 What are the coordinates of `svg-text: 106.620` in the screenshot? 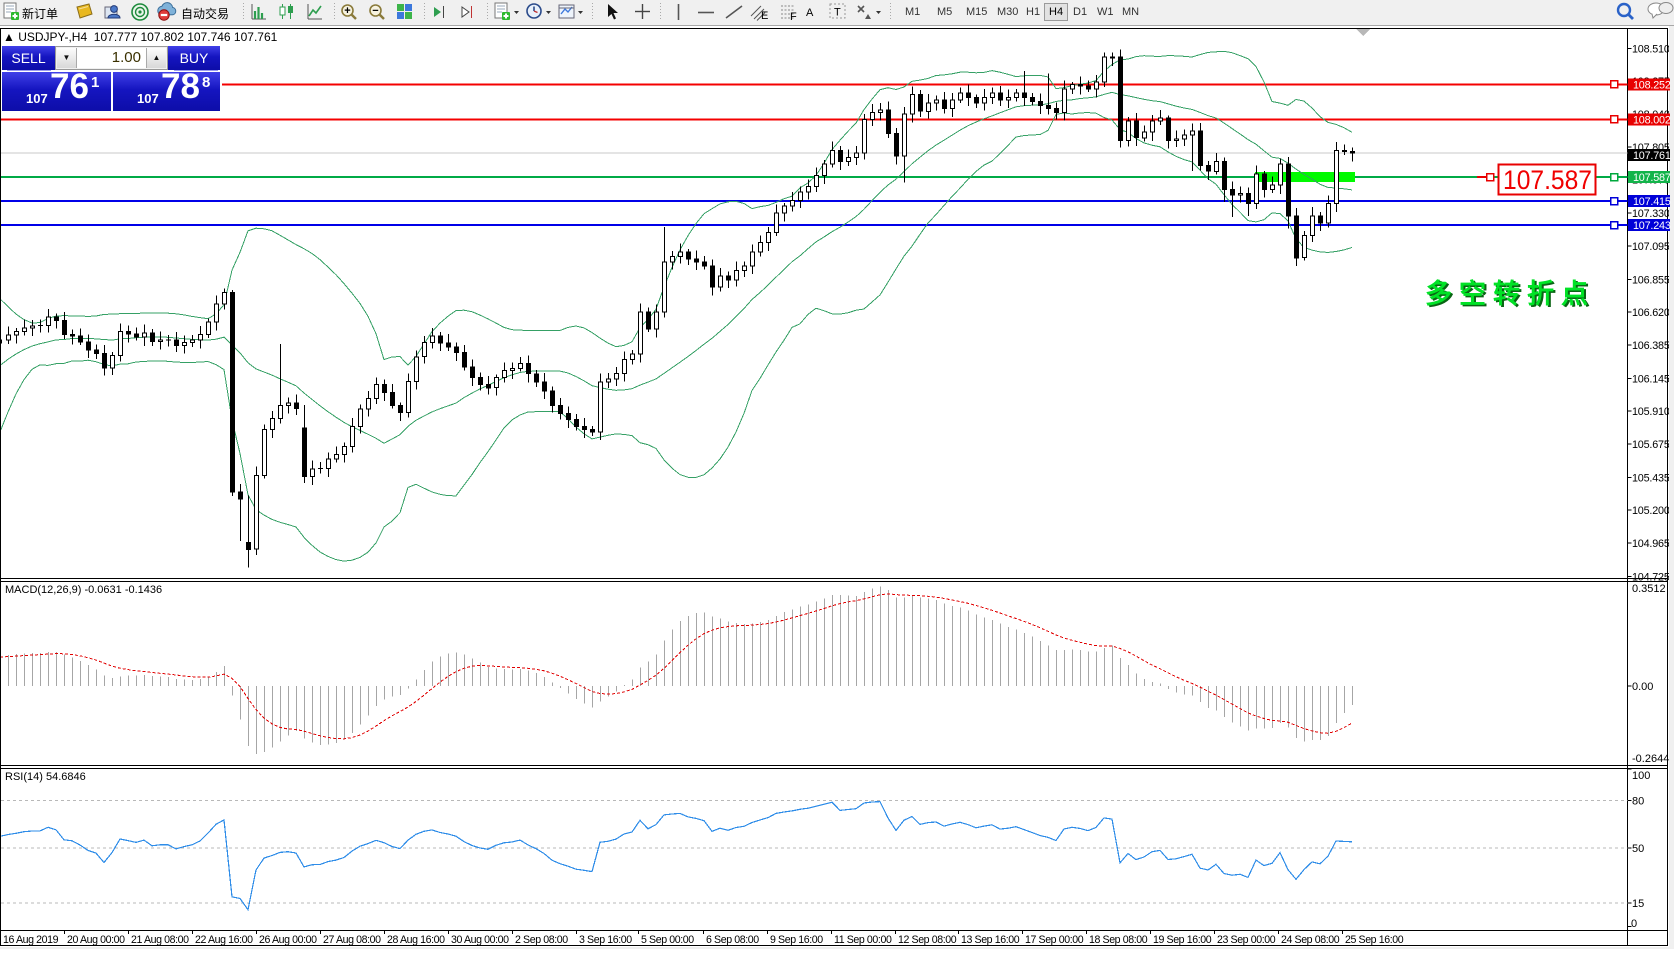 It's located at (1651, 313).